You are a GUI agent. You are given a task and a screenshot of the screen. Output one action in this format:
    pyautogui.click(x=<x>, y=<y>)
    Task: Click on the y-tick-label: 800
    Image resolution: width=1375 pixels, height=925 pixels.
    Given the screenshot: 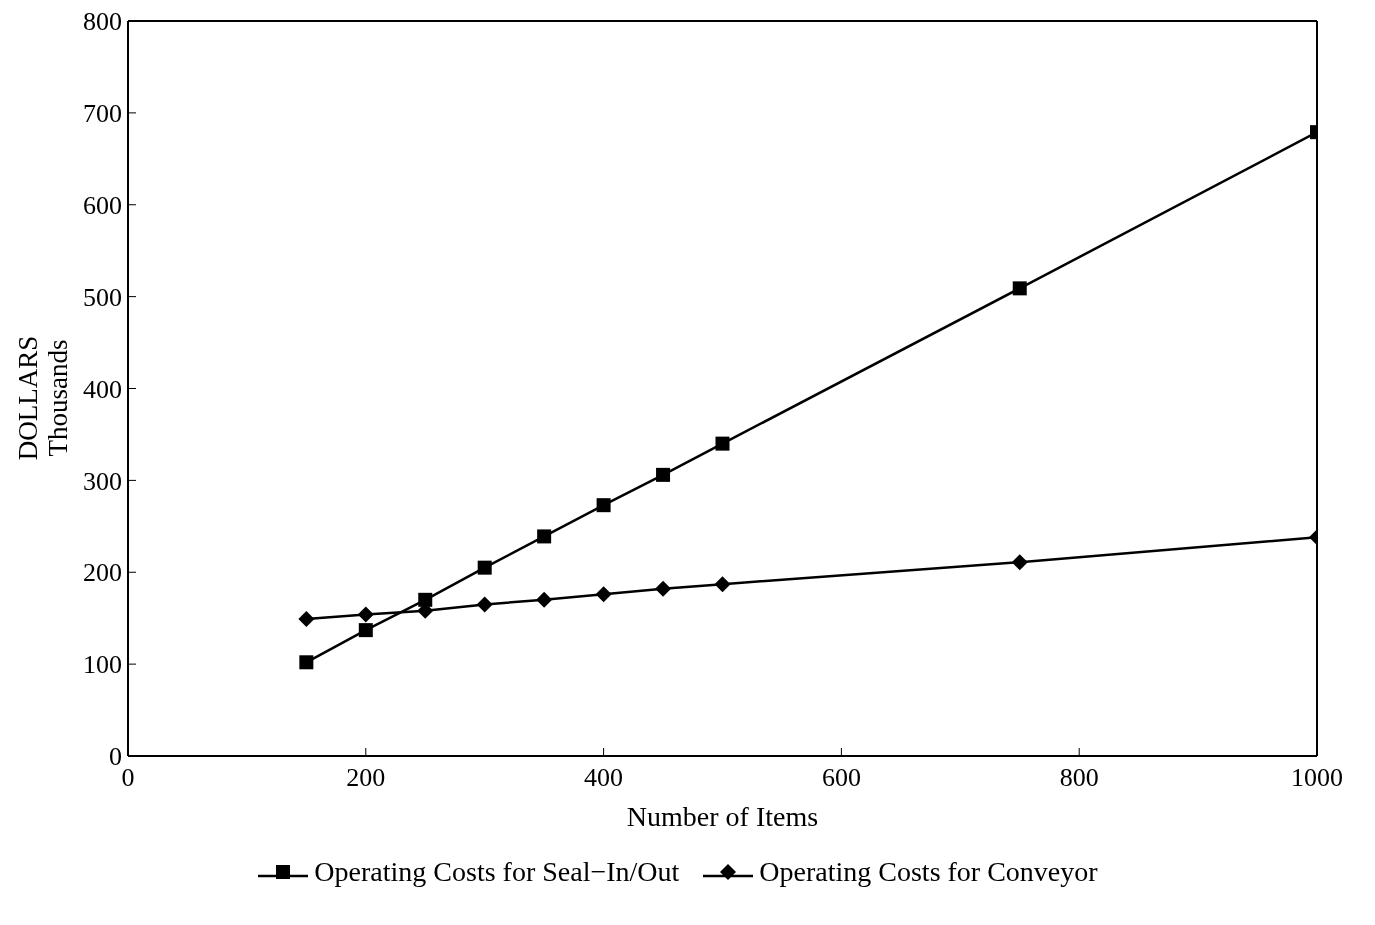 What is the action you would take?
    pyautogui.click(x=102, y=22)
    